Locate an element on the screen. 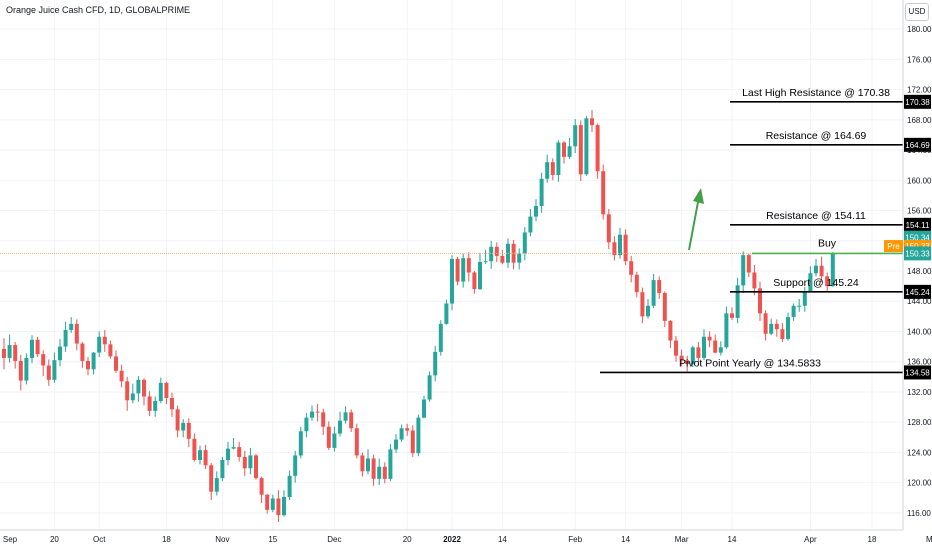  currency-button: USD is located at coordinates (917, 12).